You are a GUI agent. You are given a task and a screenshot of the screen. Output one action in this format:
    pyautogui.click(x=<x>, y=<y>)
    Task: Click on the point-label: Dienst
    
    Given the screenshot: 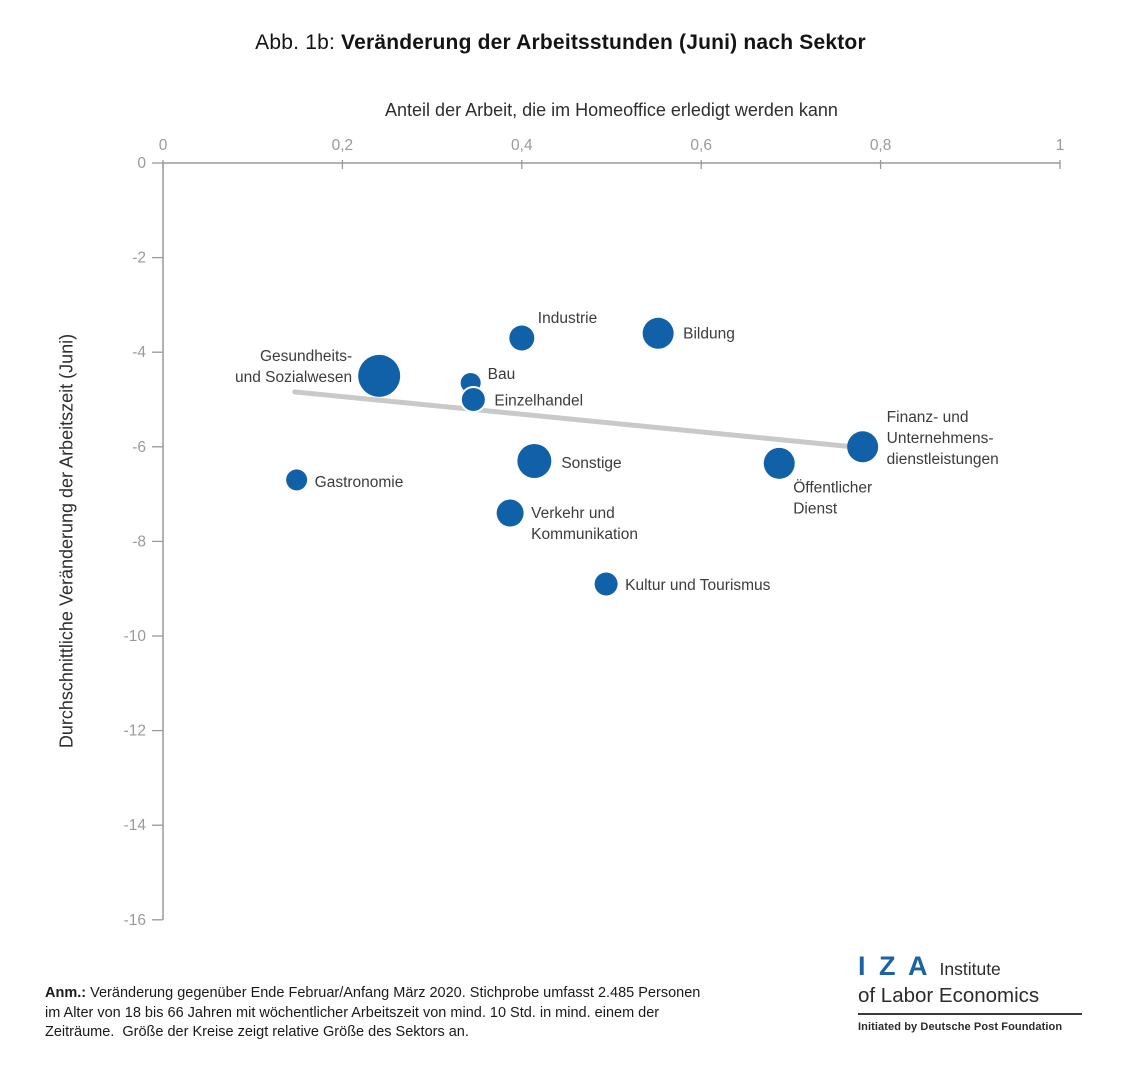 What is the action you would take?
    pyautogui.click(x=815, y=508)
    